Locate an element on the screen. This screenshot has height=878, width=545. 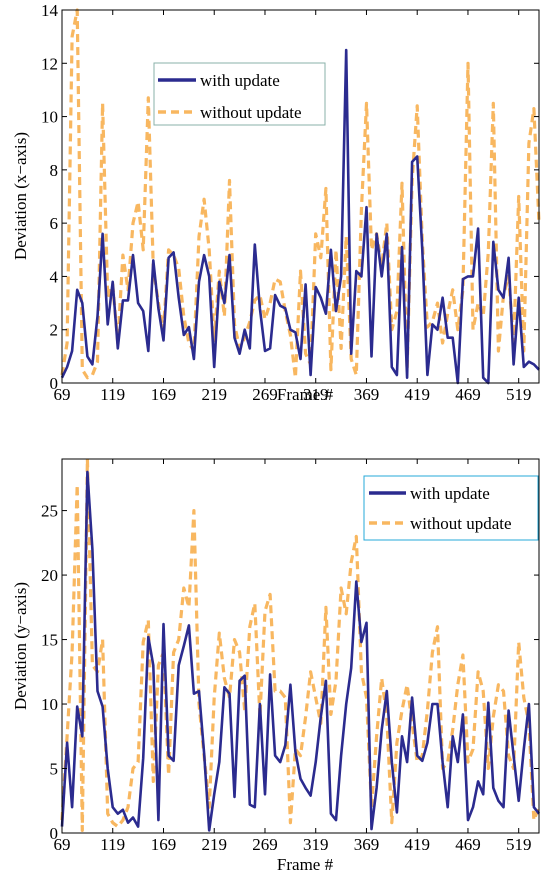
y-tick-label: 4 is located at coordinates (54, 276).